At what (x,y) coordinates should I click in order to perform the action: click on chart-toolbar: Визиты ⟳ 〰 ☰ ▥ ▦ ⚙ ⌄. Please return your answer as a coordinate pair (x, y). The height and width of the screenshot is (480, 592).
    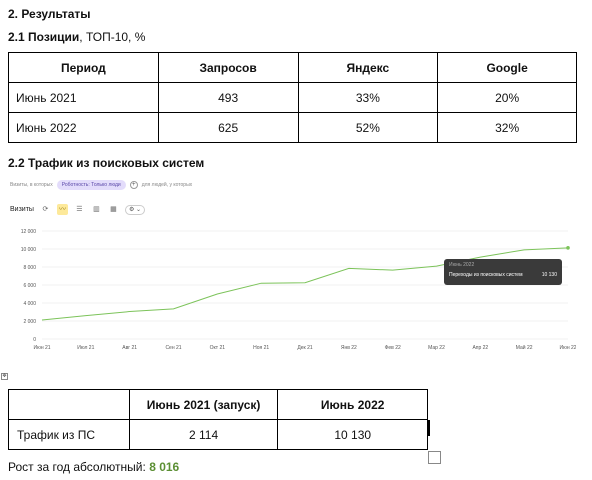
    Looking at the image, I should click on (78, 209).